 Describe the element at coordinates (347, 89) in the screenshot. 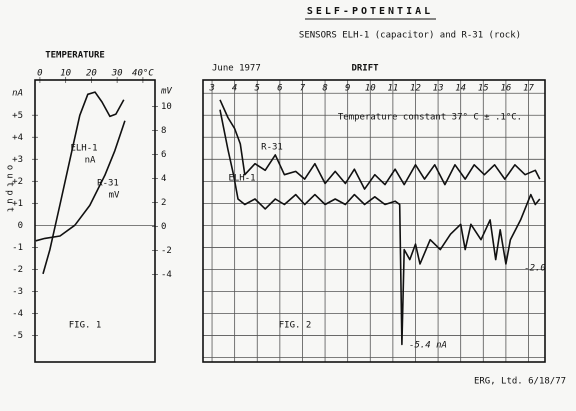

I see `x-tick-label: 9` at that location.